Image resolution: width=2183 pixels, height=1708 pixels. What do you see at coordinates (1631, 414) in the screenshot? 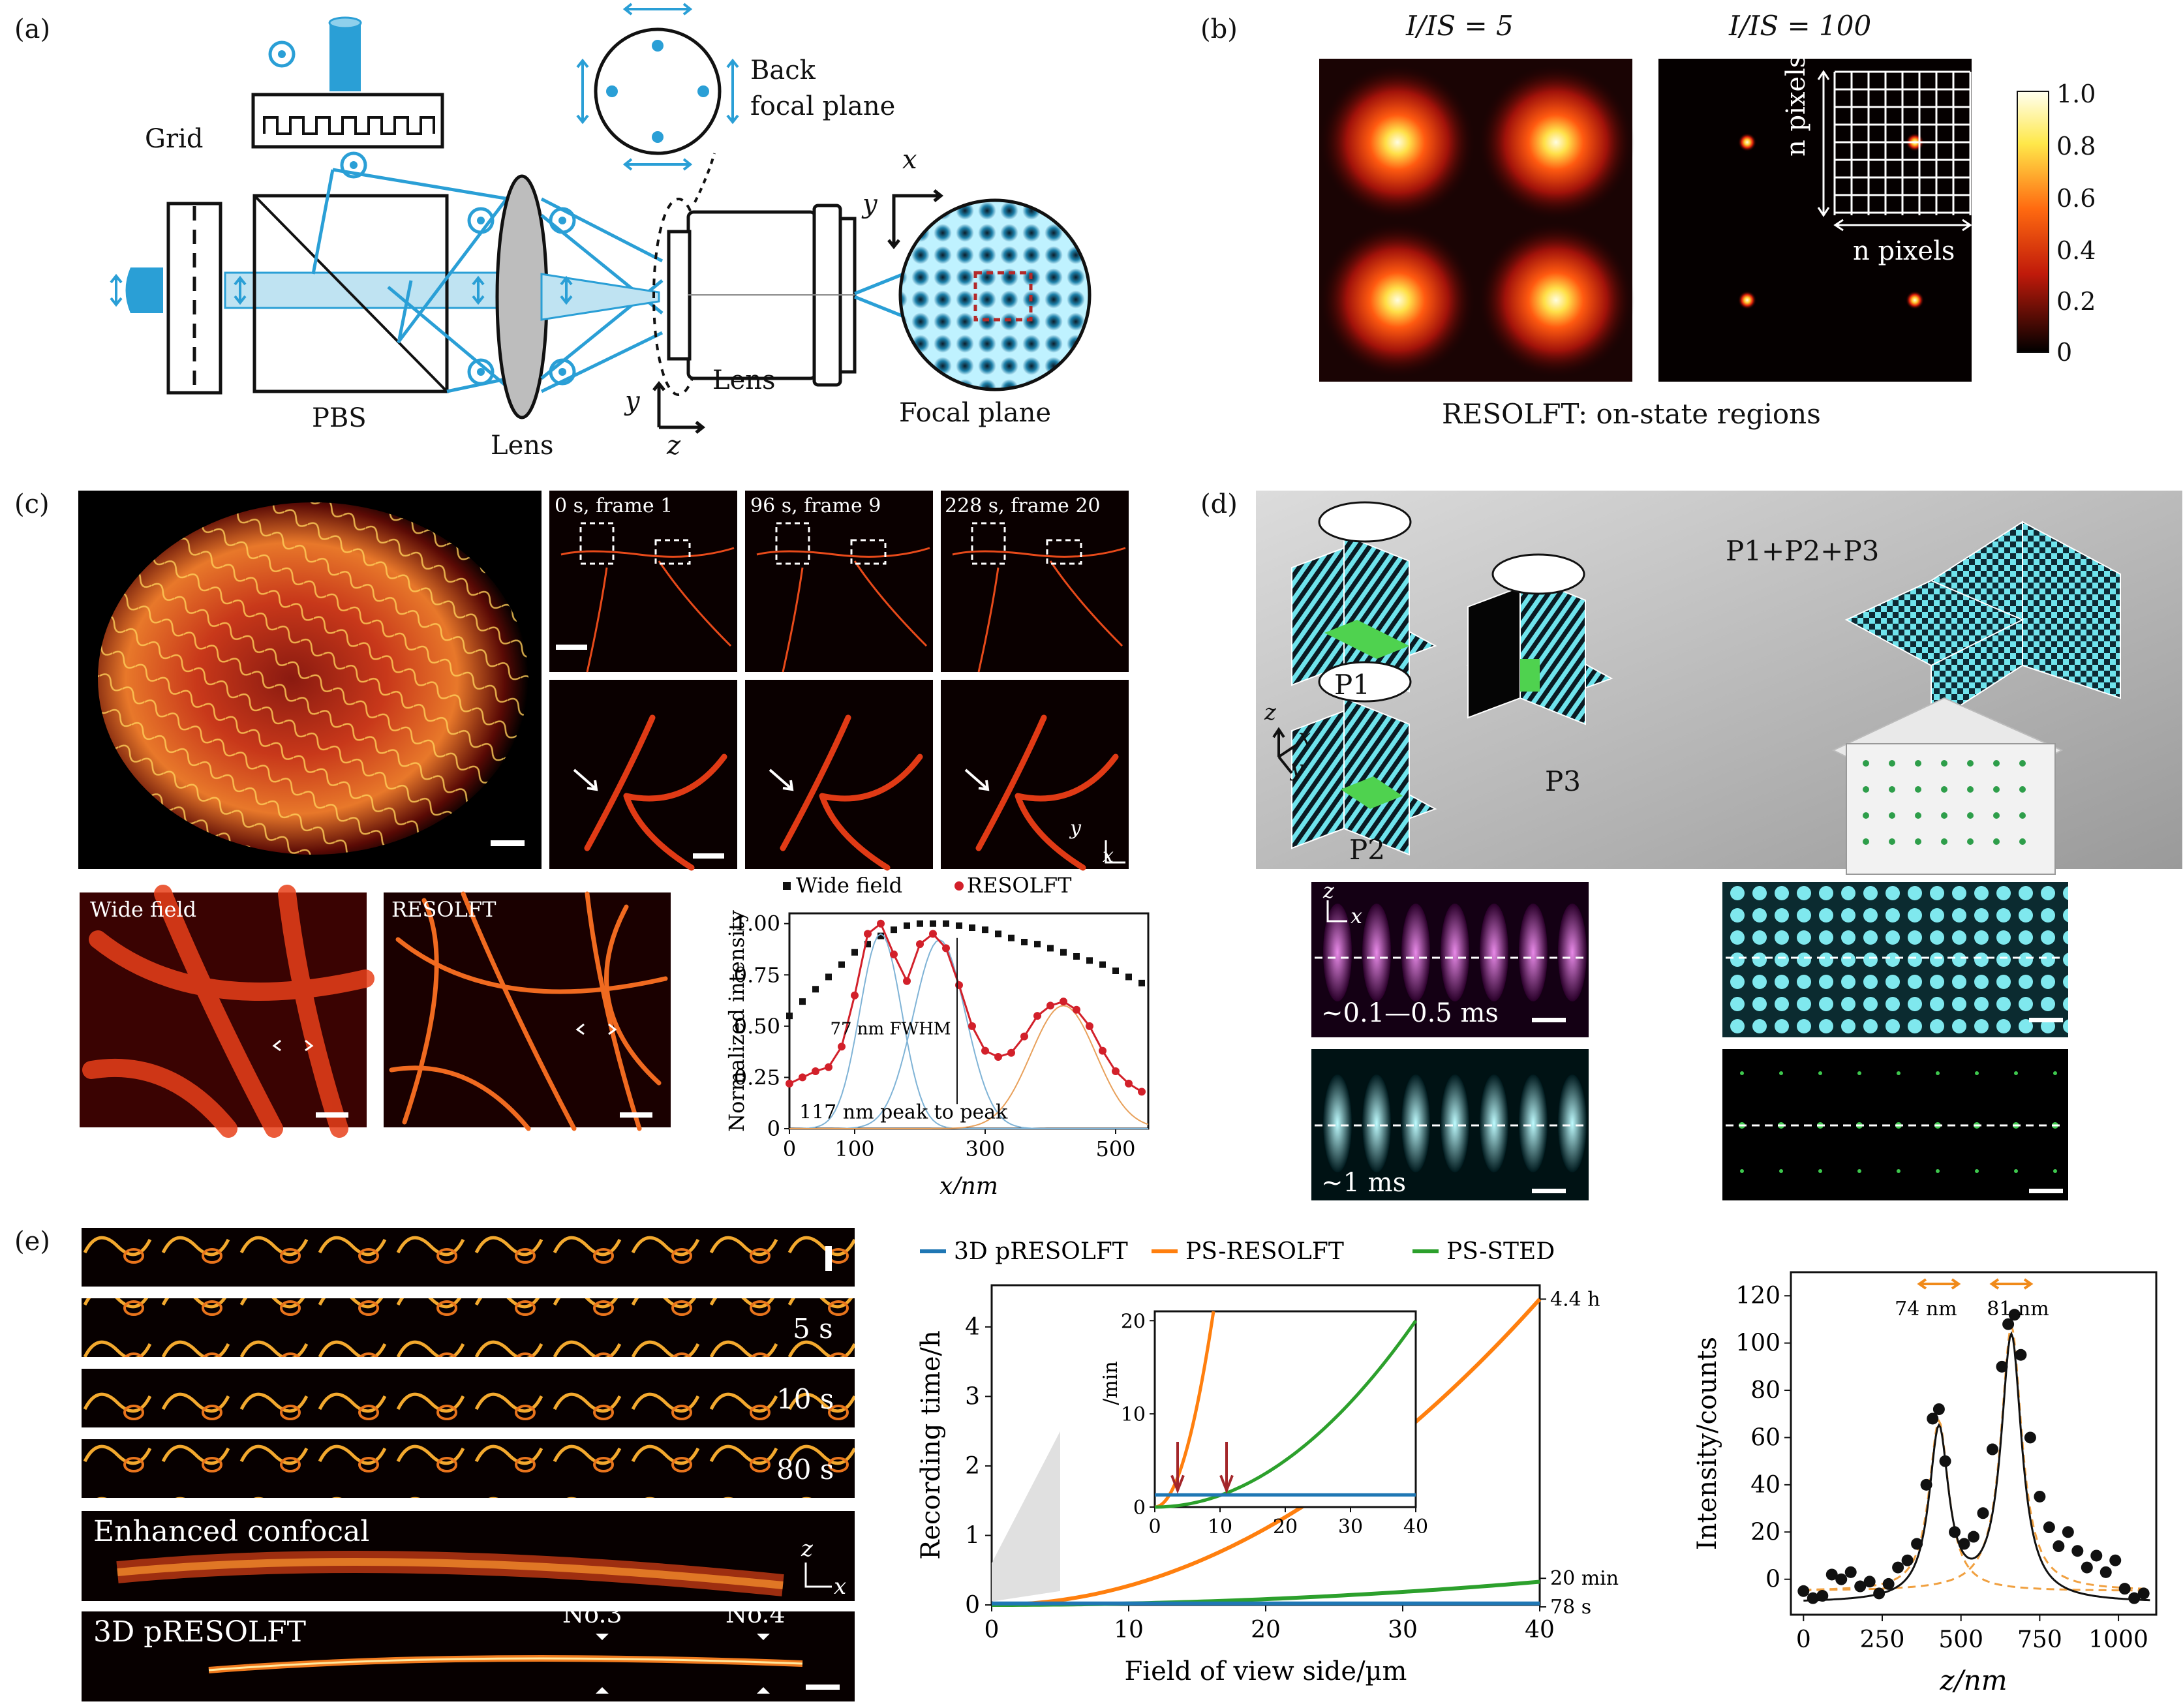
I see `panel-b-caption: RESOLFT: on-state regions` at bounding box center [1631, 414].